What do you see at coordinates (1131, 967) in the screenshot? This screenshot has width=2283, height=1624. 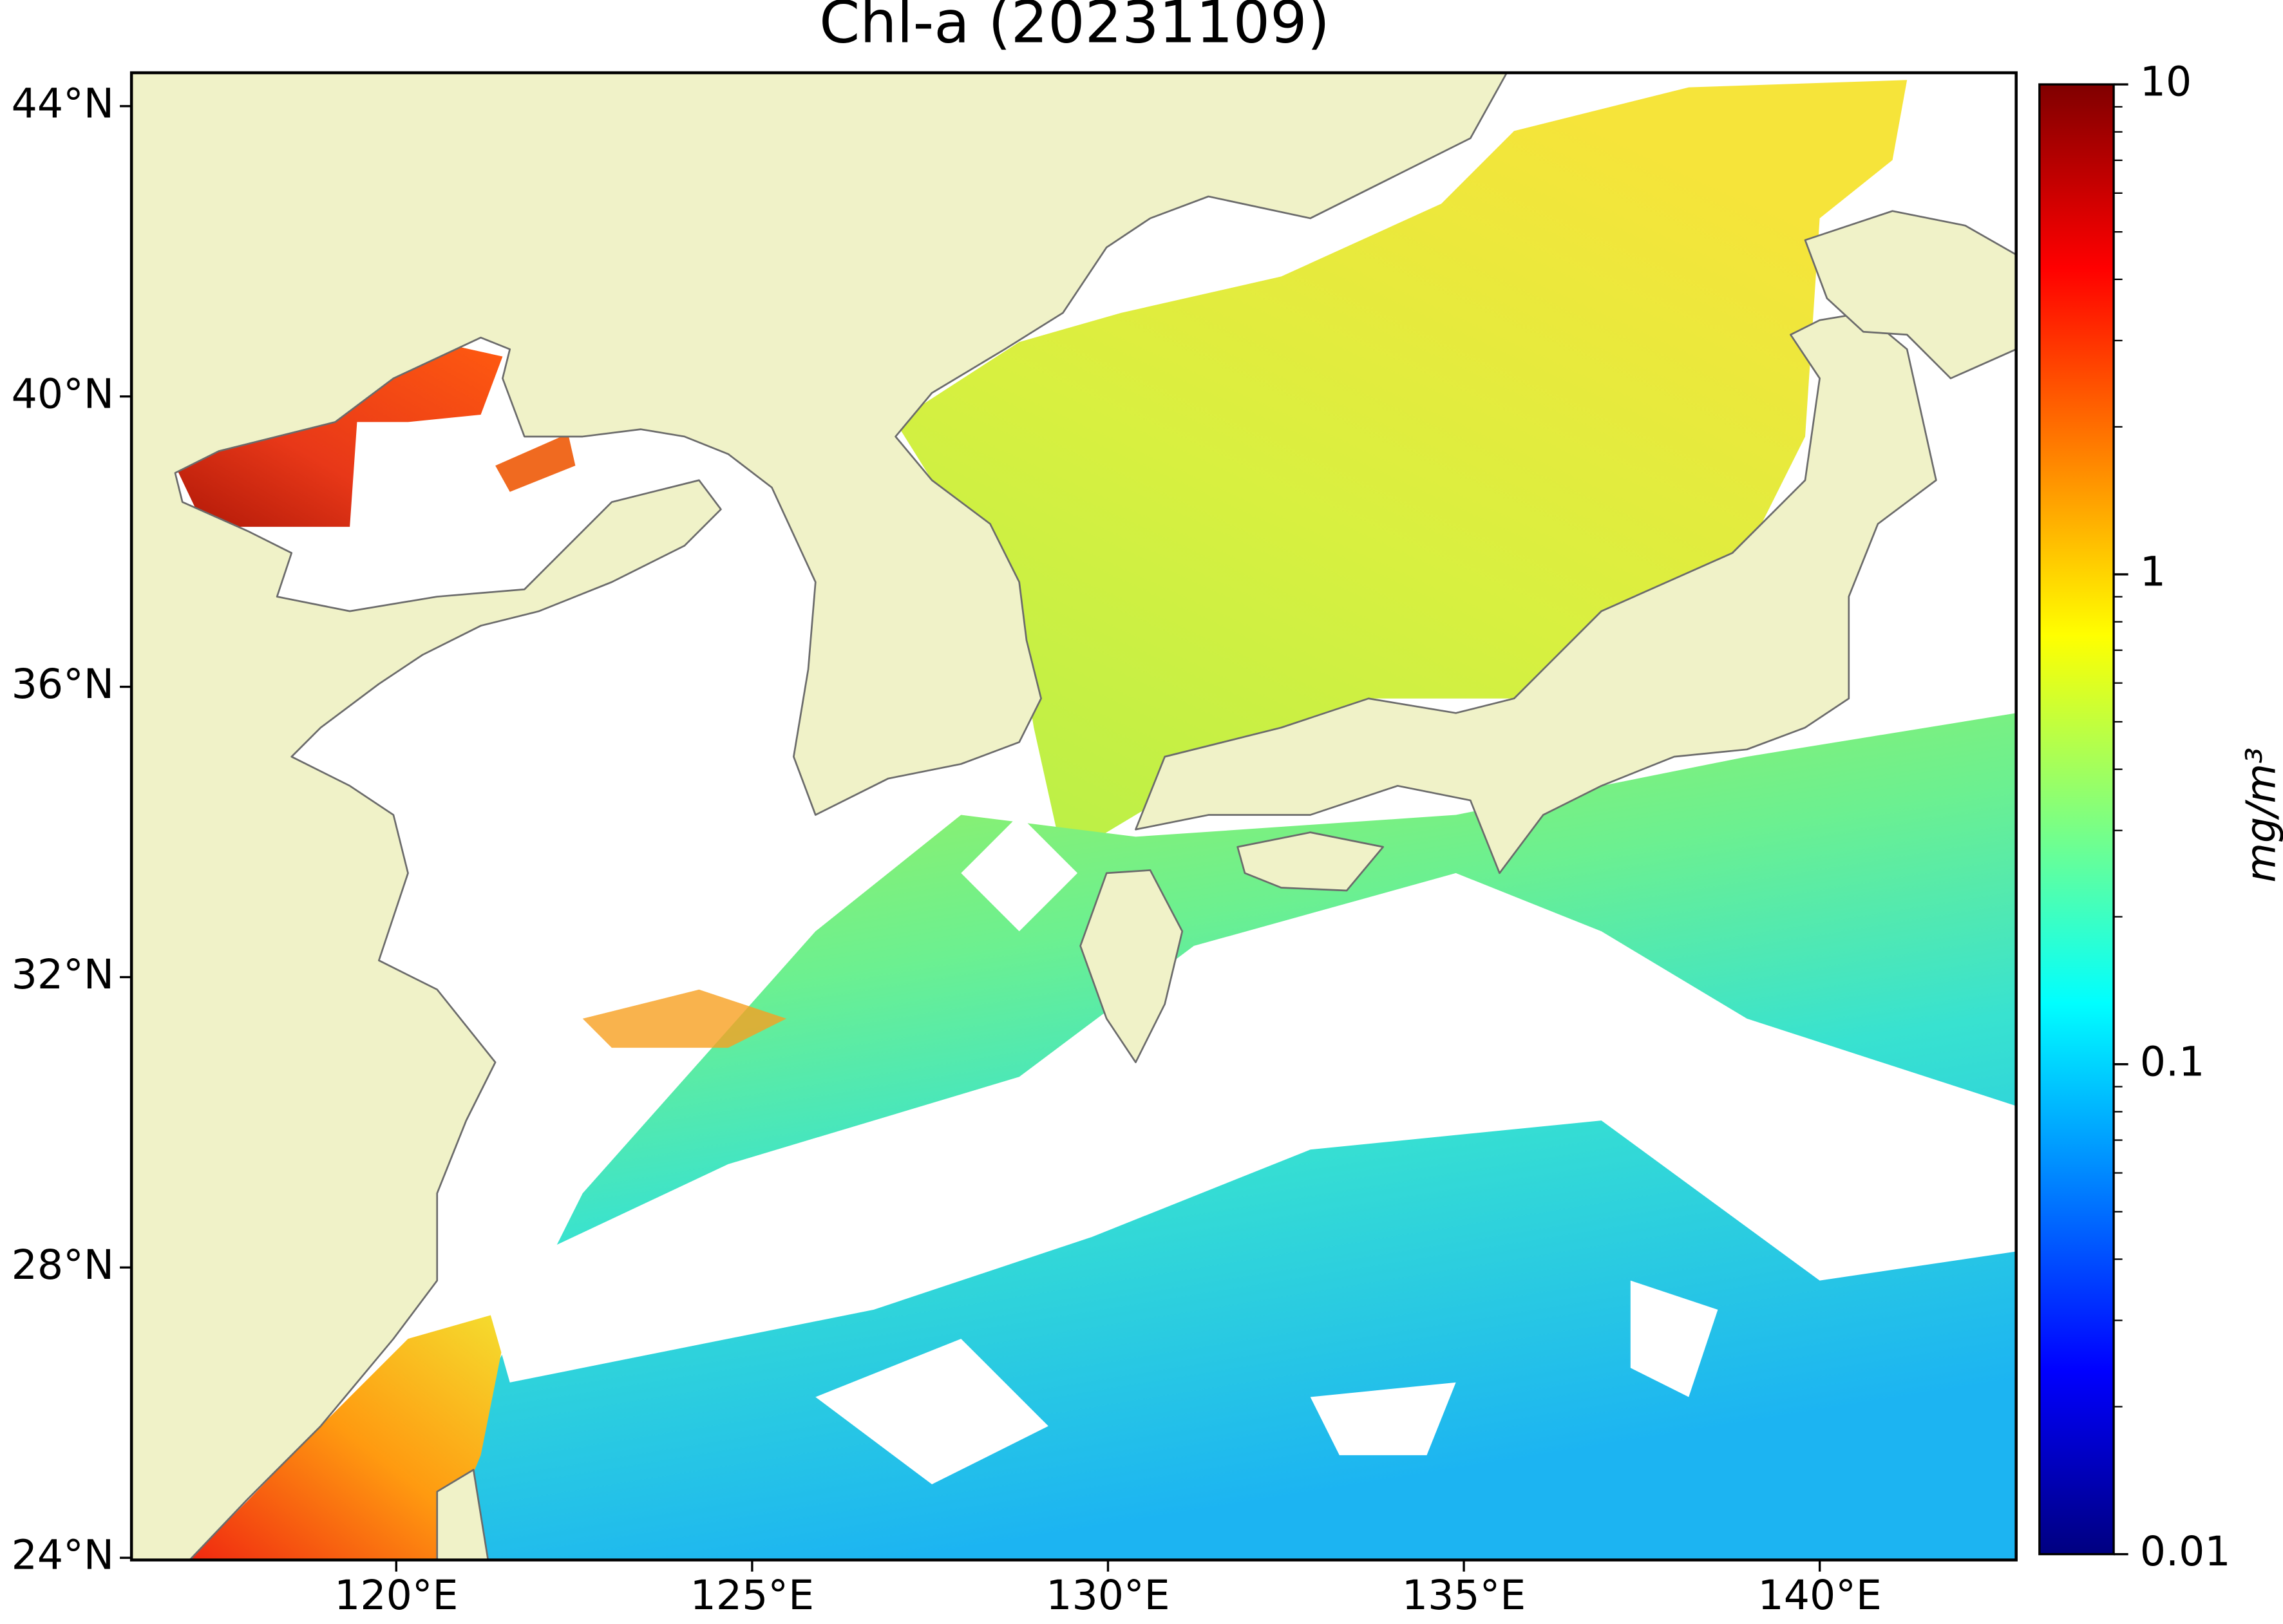 I see `land-kyushu` at bounding box center [1131, 967].